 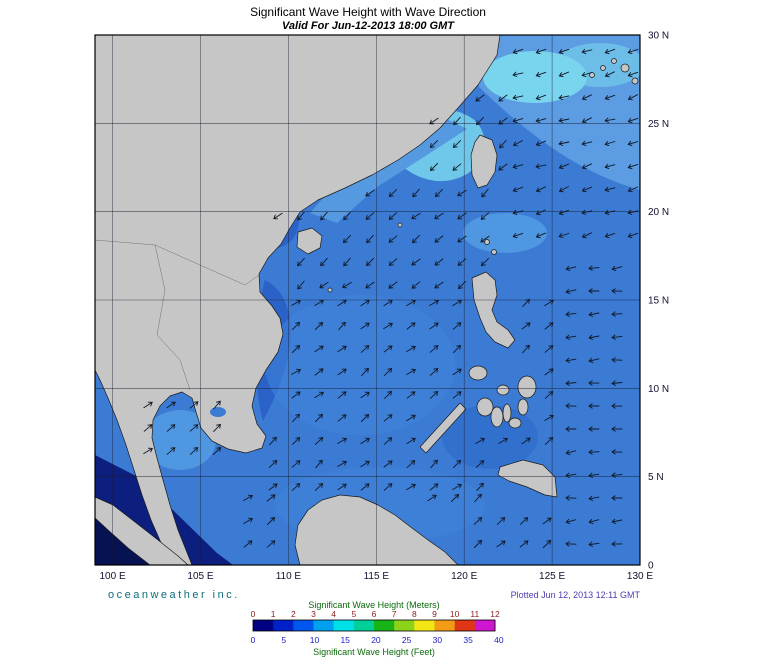 What do you see at coordinates (283, 640) in the screenshot?
I see `feet-tick: 5` at bounding box center [283, 640].